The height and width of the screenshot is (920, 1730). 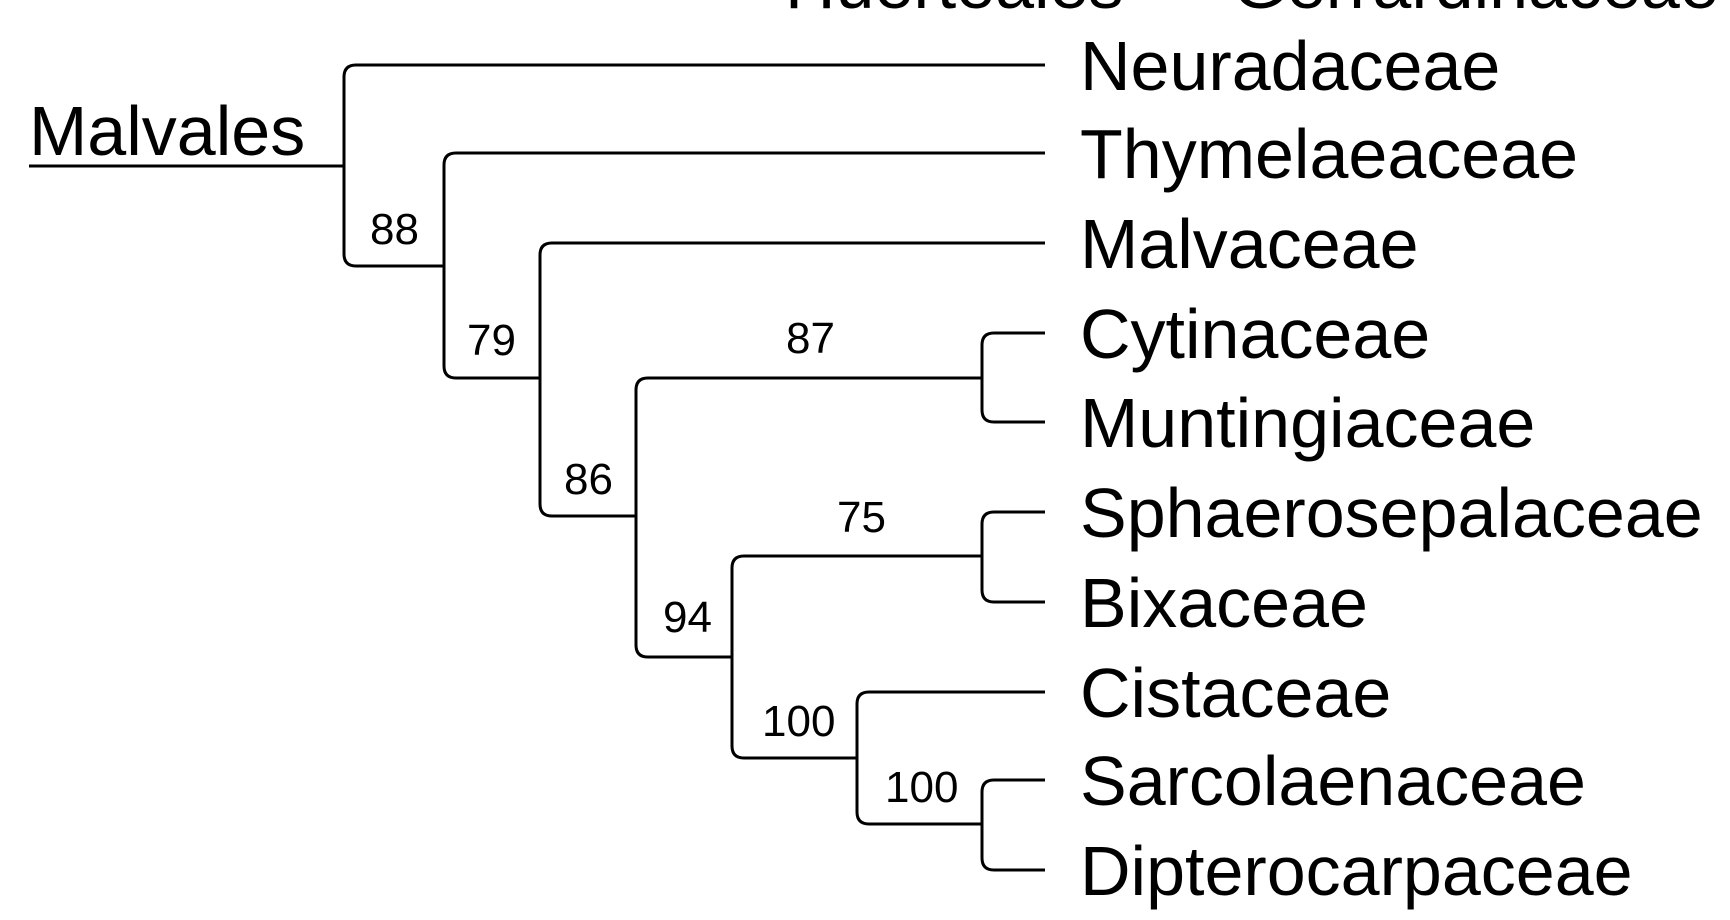 What do you see at coordinates (1333, 781) in the screenshot?
I see `taxon-label-sarcolaenaceae: Sarcolaenaceae` at bounding box center [1333, 781].